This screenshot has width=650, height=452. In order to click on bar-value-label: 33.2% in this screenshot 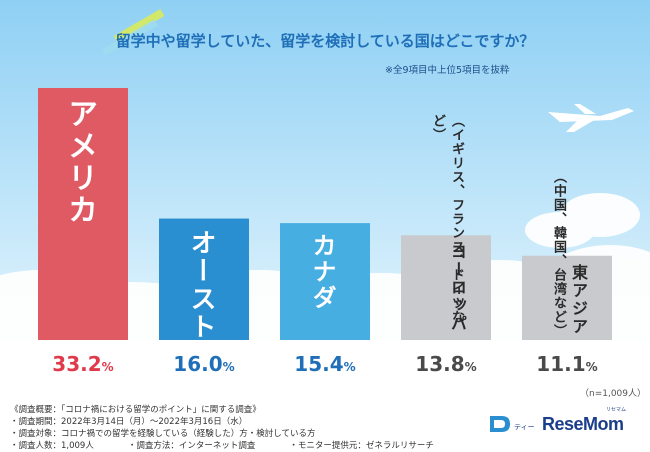, I will do `click(83, 364)`.